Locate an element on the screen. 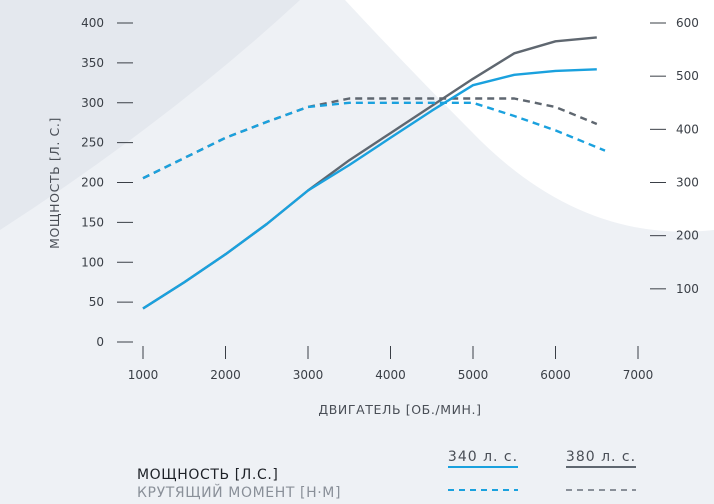  y-left-tick-label: 100 is located at coordinates (92, 262).